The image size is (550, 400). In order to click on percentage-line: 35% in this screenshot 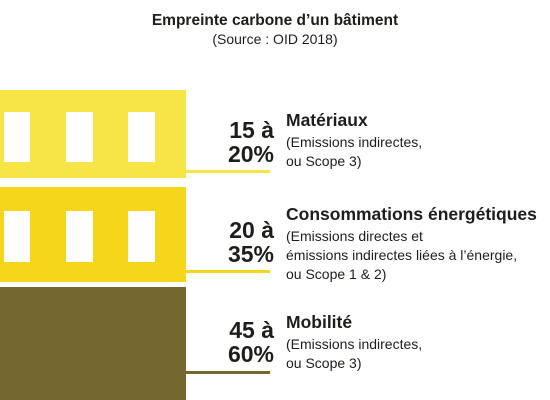, I will do `click(250, 254)`.